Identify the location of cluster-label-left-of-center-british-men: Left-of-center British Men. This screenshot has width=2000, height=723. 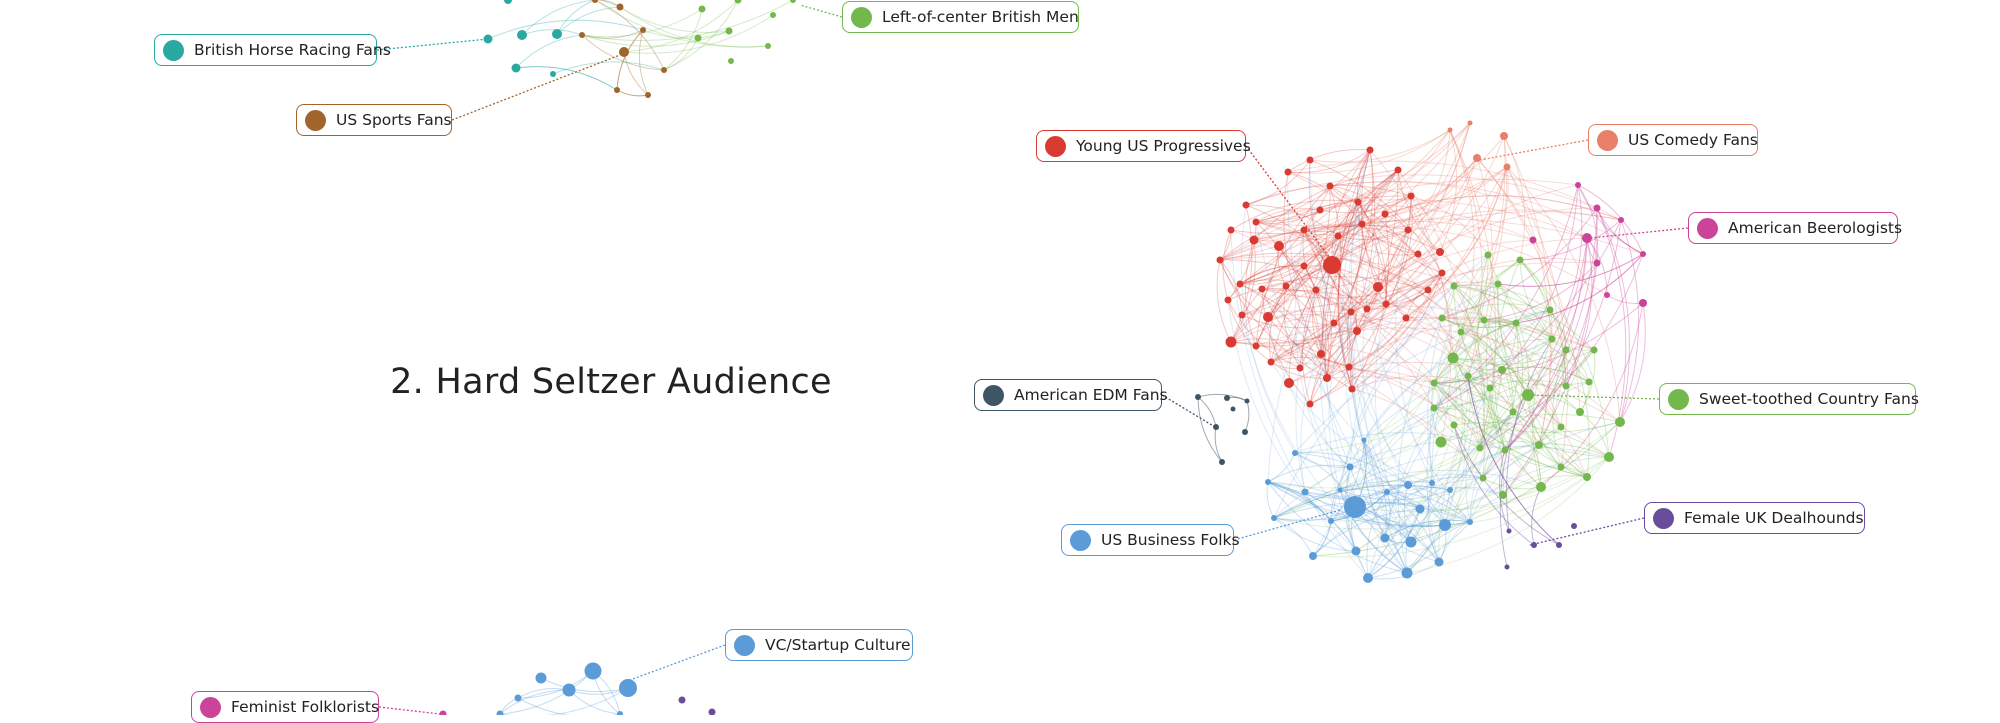
(960, 17).